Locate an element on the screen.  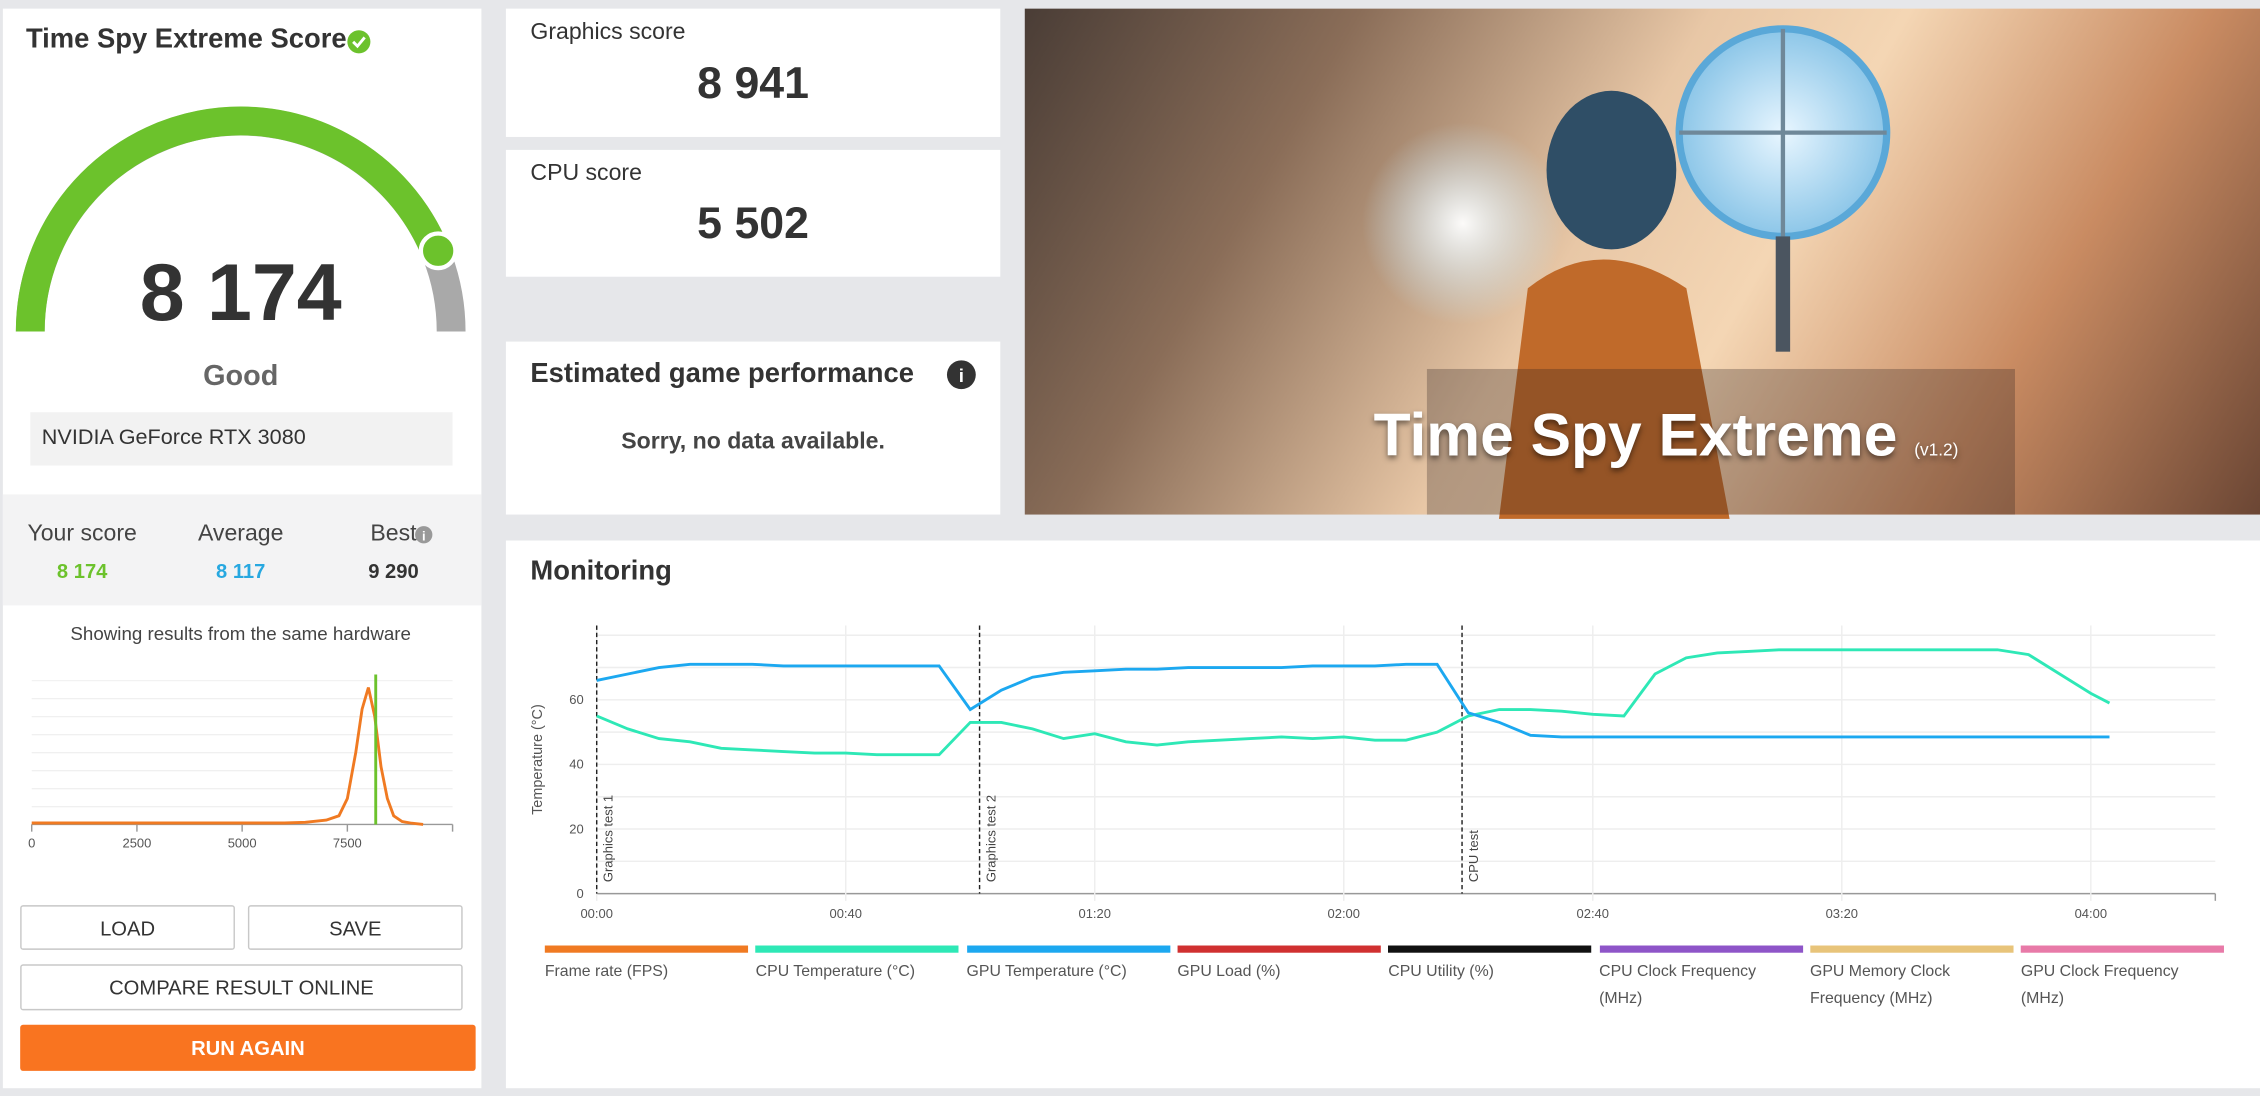
legend-item: GPU Clock Frequency (MHz) is located at coordinates (2122, 979).